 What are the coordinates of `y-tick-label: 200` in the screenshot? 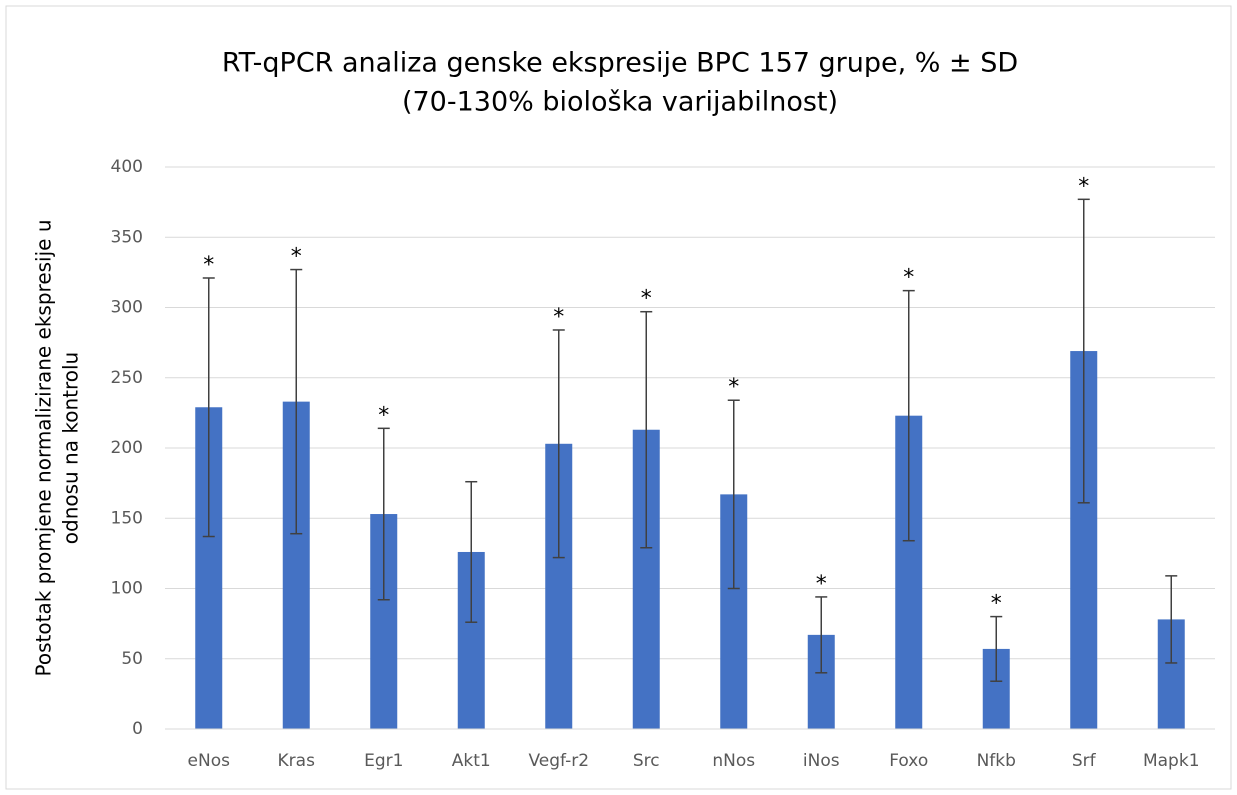 It's located at (127, 448).